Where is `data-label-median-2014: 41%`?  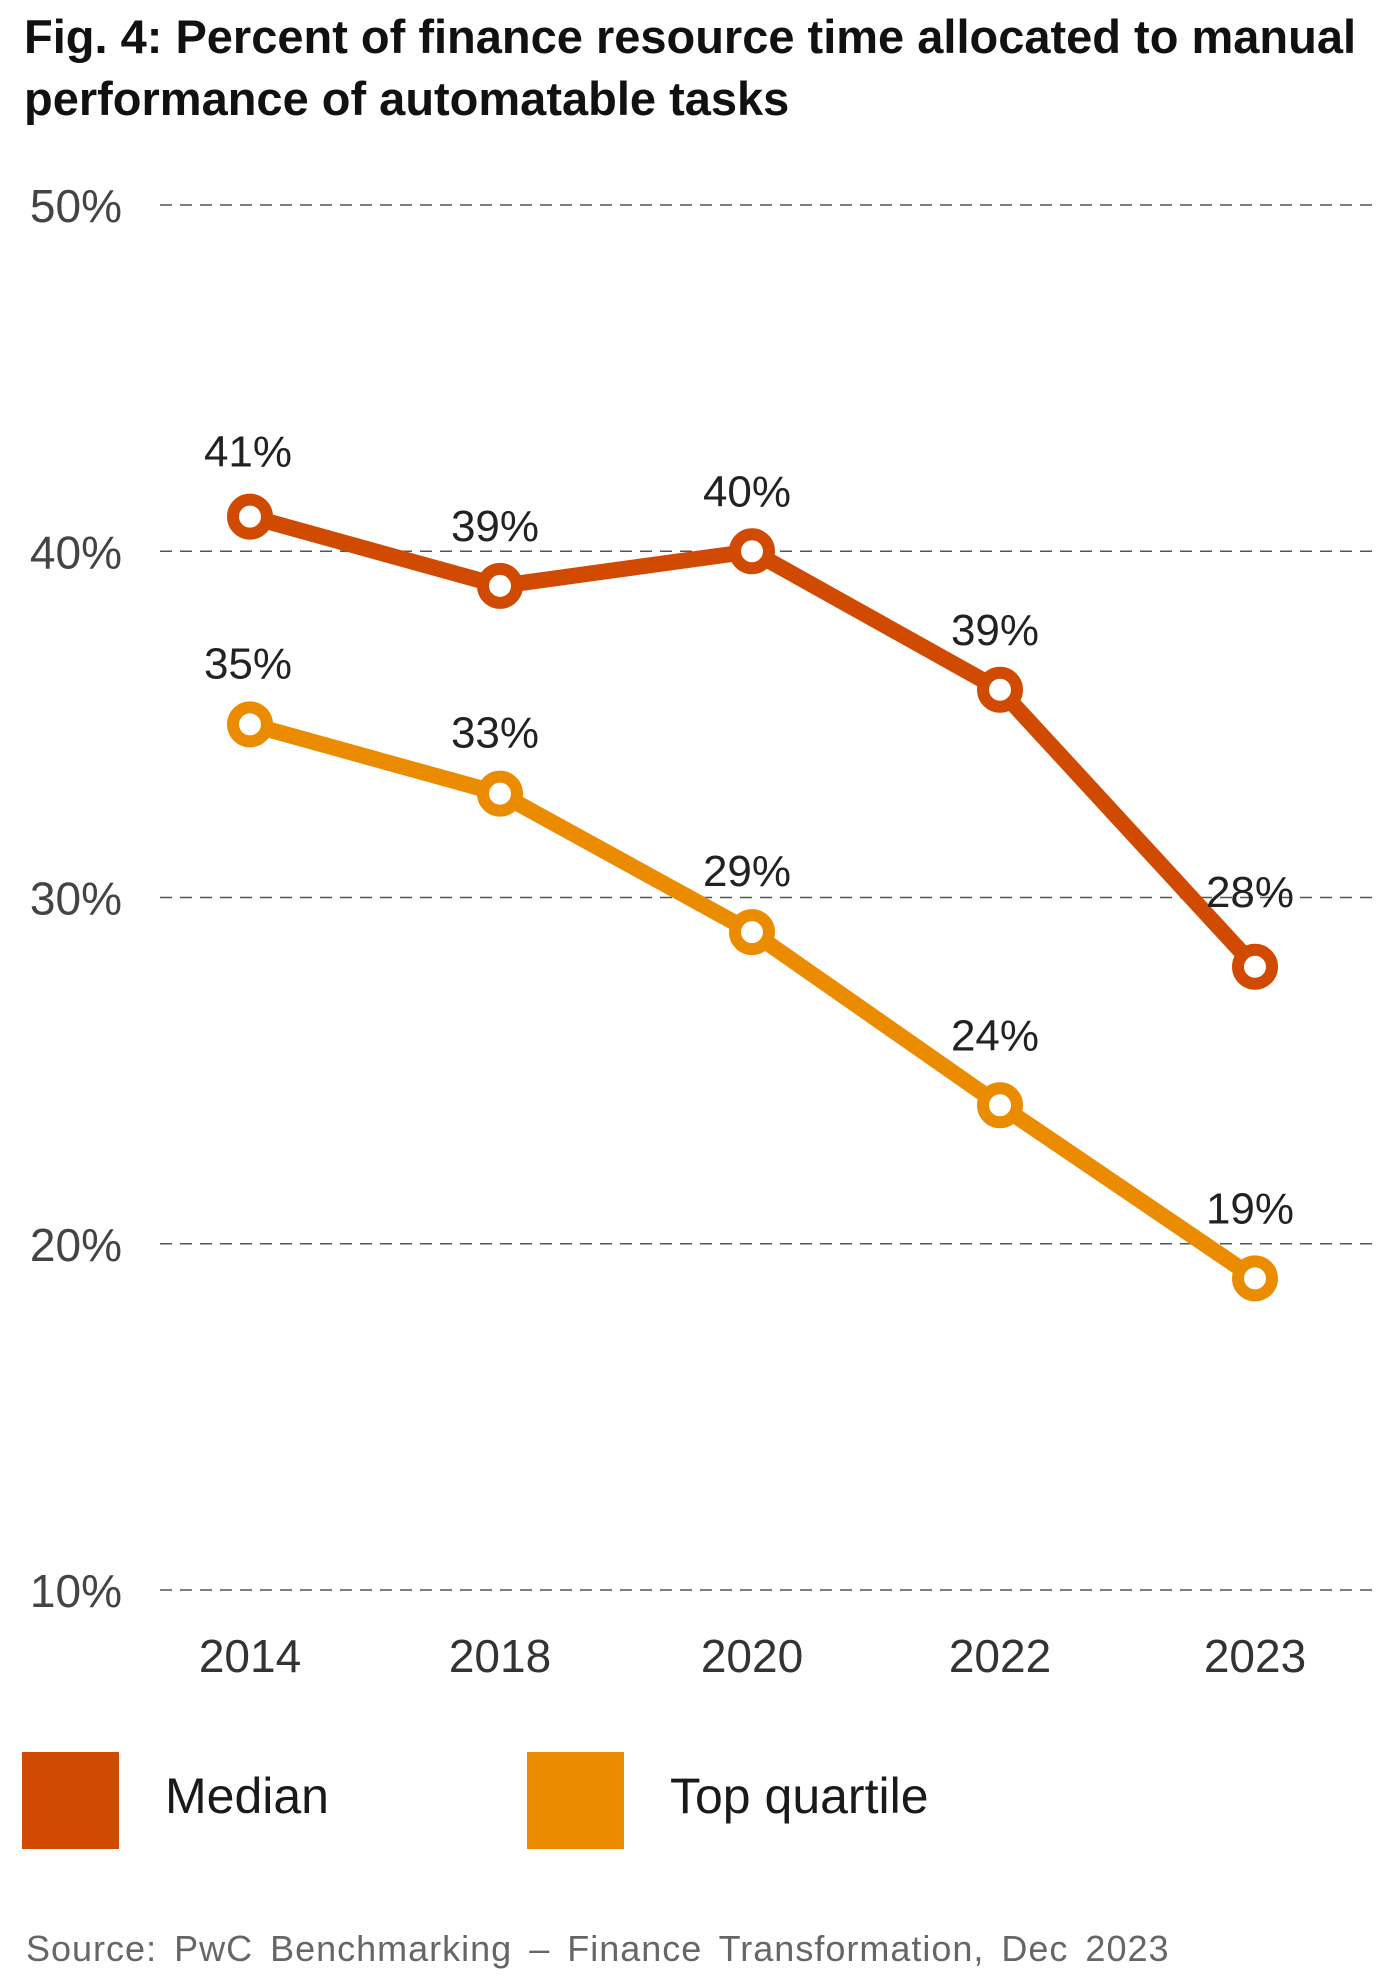
data-label-median-2014: 41% is located at coordinates (248, 452).